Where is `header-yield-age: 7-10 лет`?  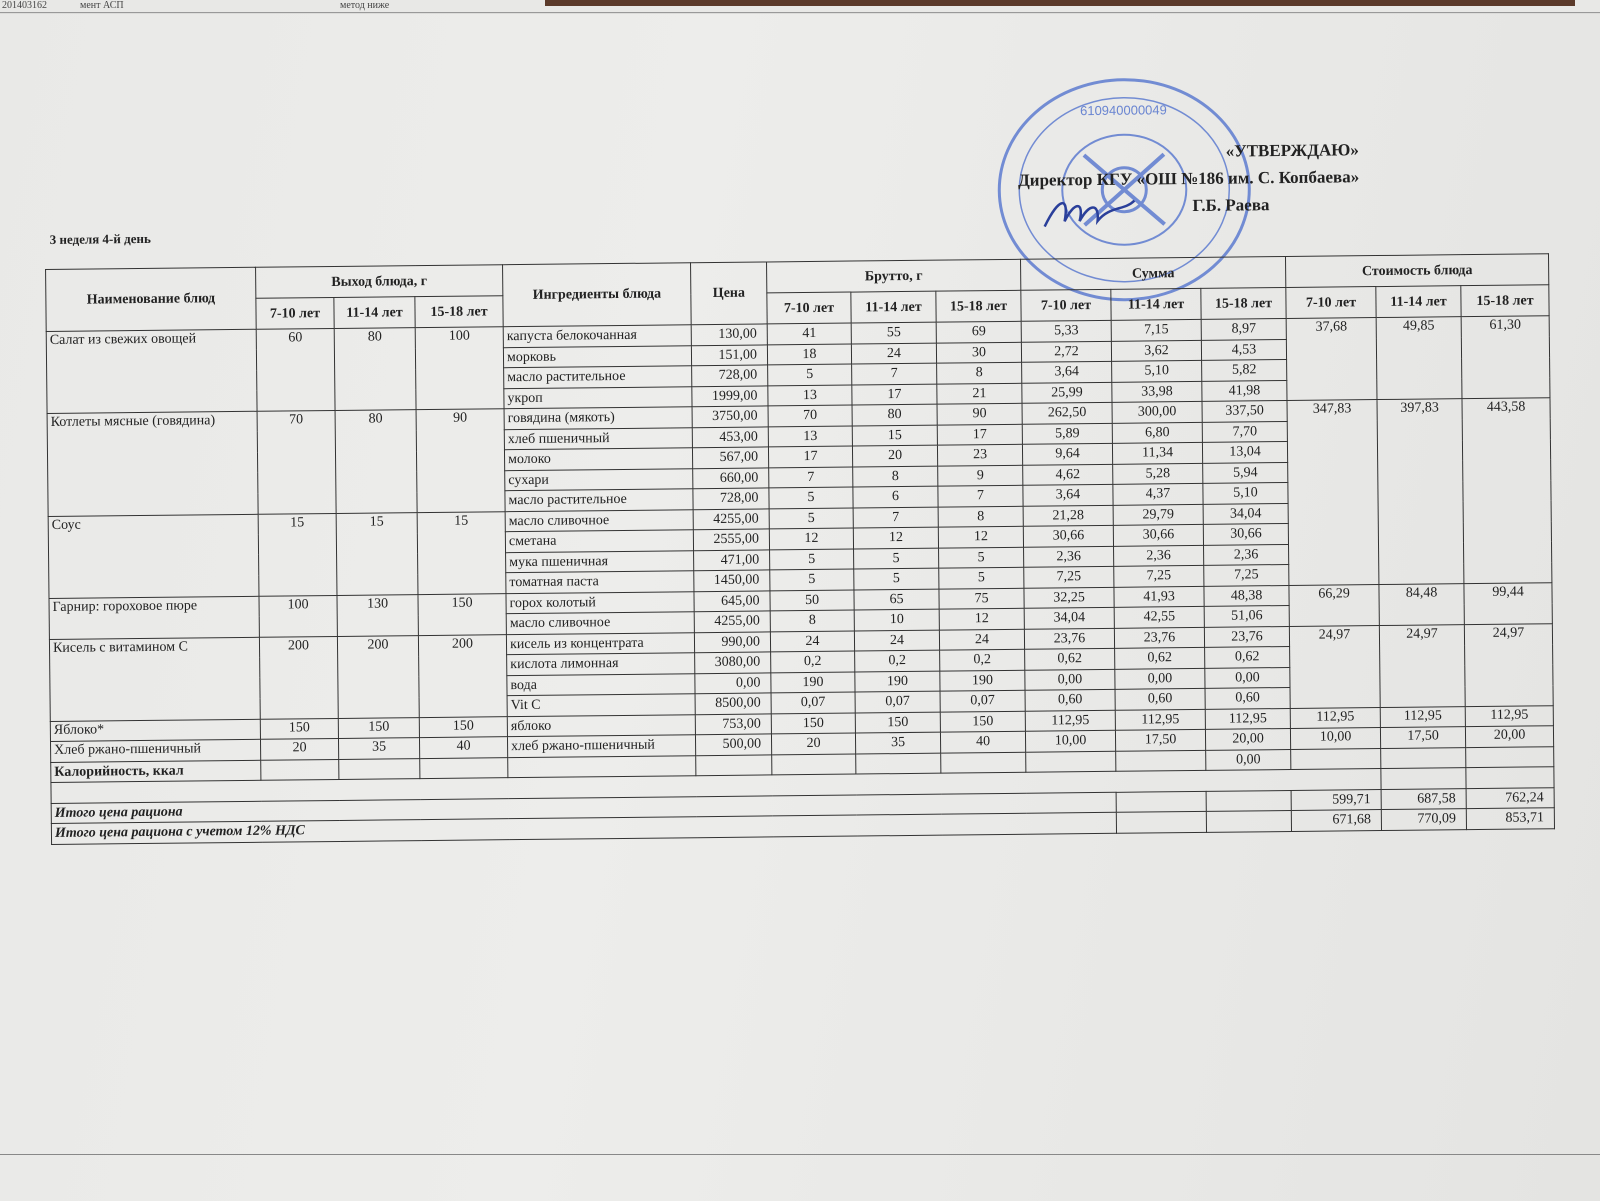 header-yield-age: 7-10 лет is located at coordinates (295, 313).